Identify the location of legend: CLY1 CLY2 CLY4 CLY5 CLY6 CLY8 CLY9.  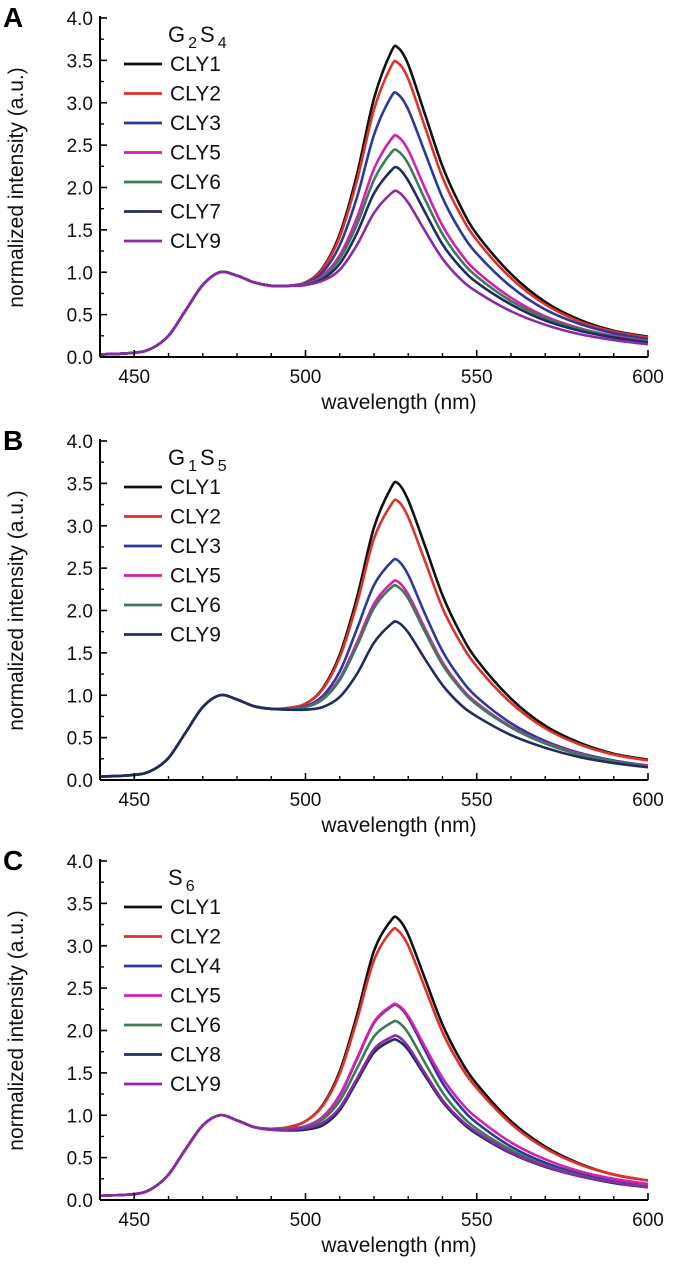
(172, 996).